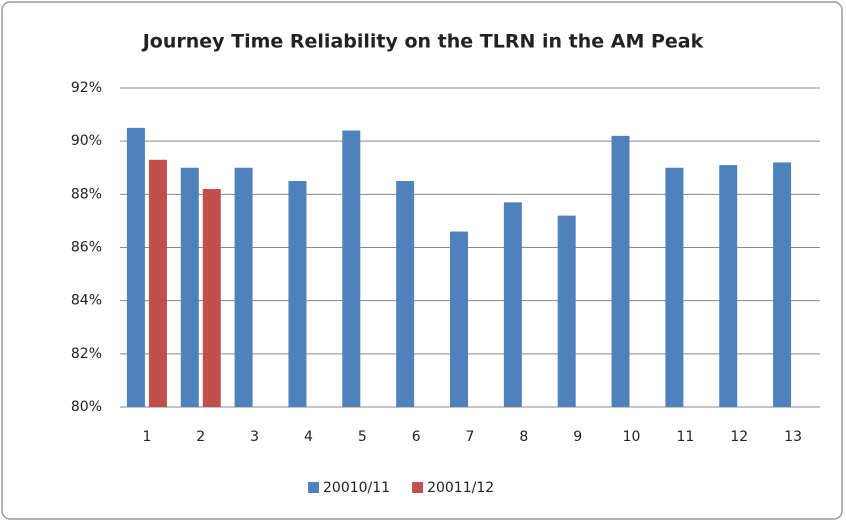 The image size is (846, 523). What do you see at coordinates (86, 354) in the screenshot?
I see `y-tick-label: 82%` at bounding box center [86, 354].